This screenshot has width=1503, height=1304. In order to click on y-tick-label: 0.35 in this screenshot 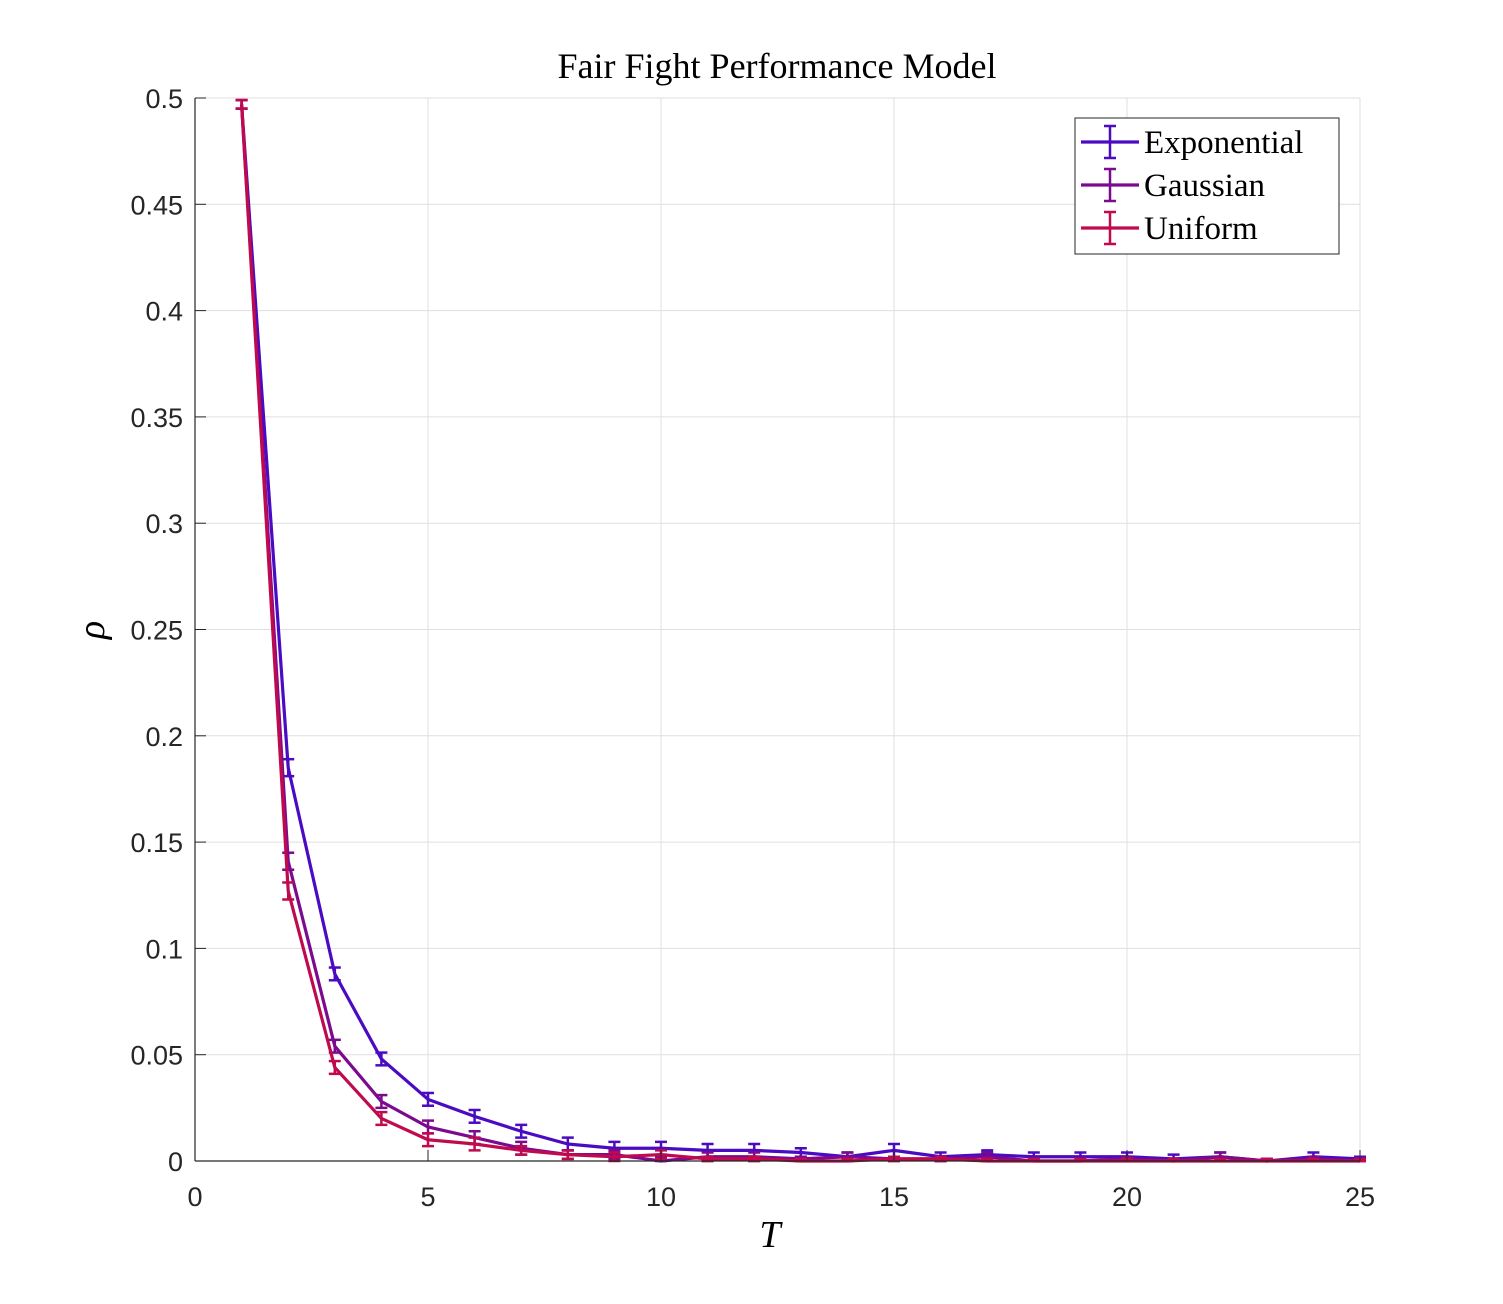, I will do `click(156, 418)`.